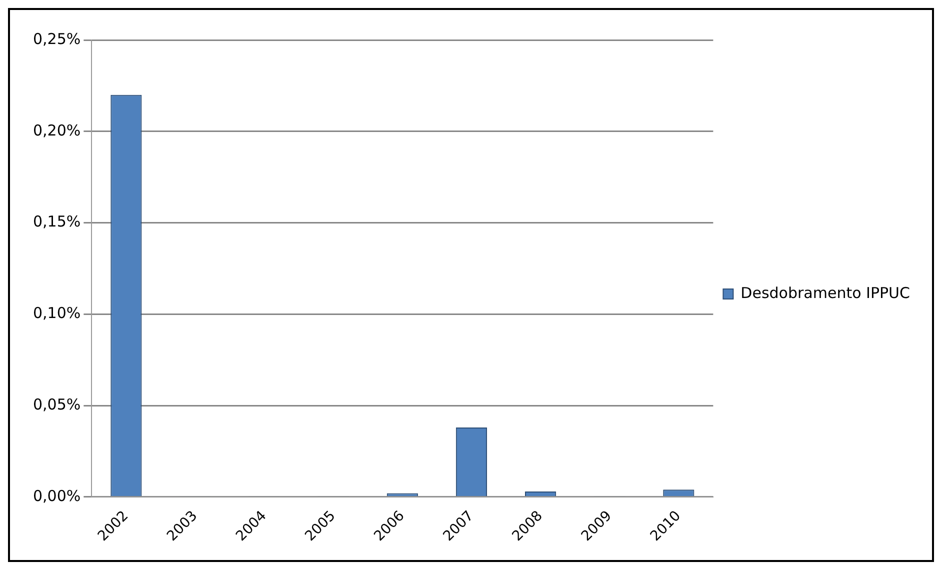 Image resolution: width=946 pixels, height=574 pixels. I want to click on y-tick-label: 0,00%, so click(56, 495).